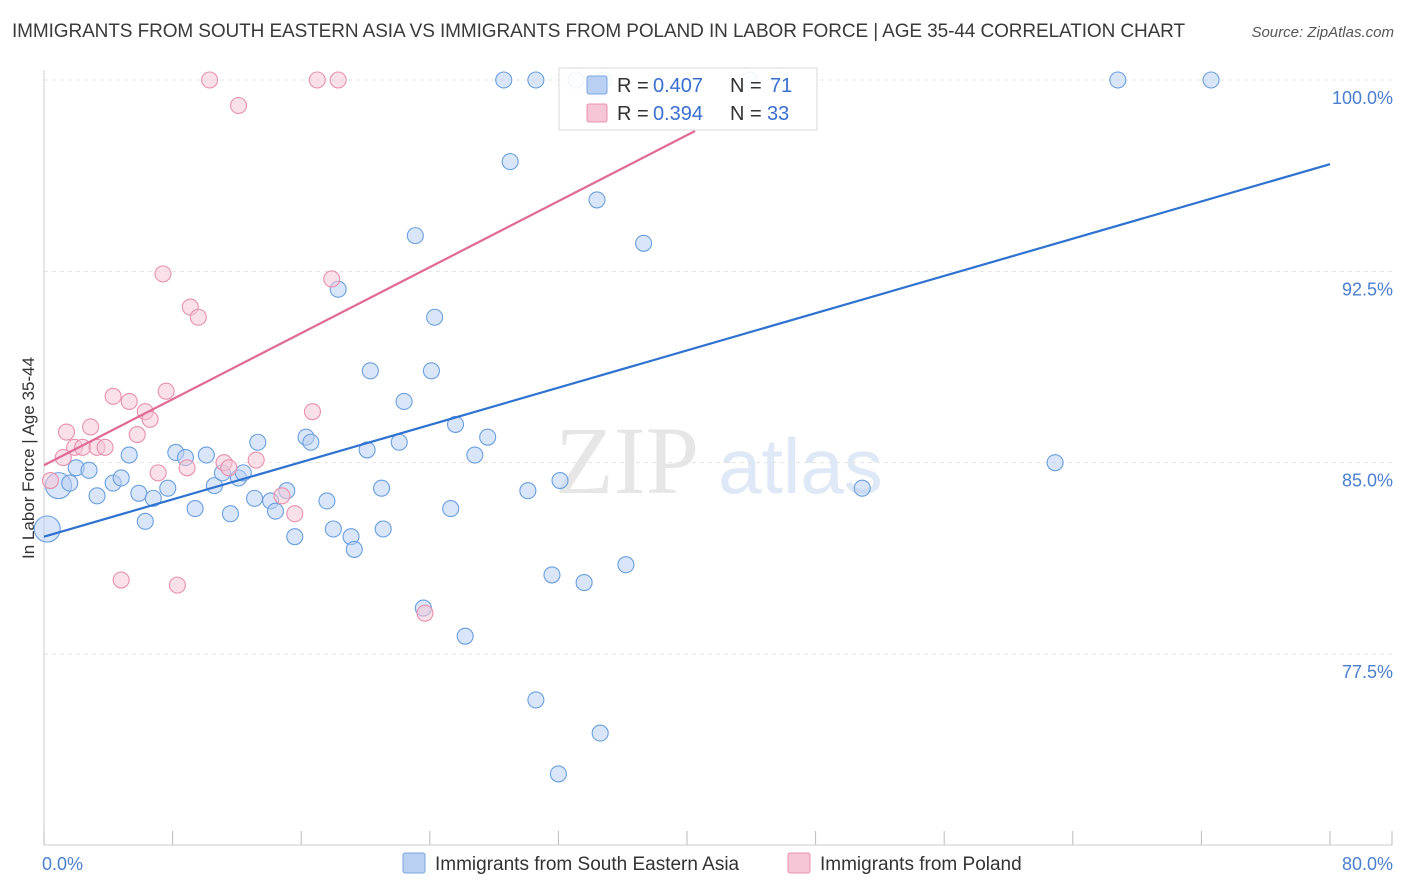 Image resolution: width=1406 pixels, height=892 pixels. I want to click on watermark-atlas: atlas, so click(800, 466).